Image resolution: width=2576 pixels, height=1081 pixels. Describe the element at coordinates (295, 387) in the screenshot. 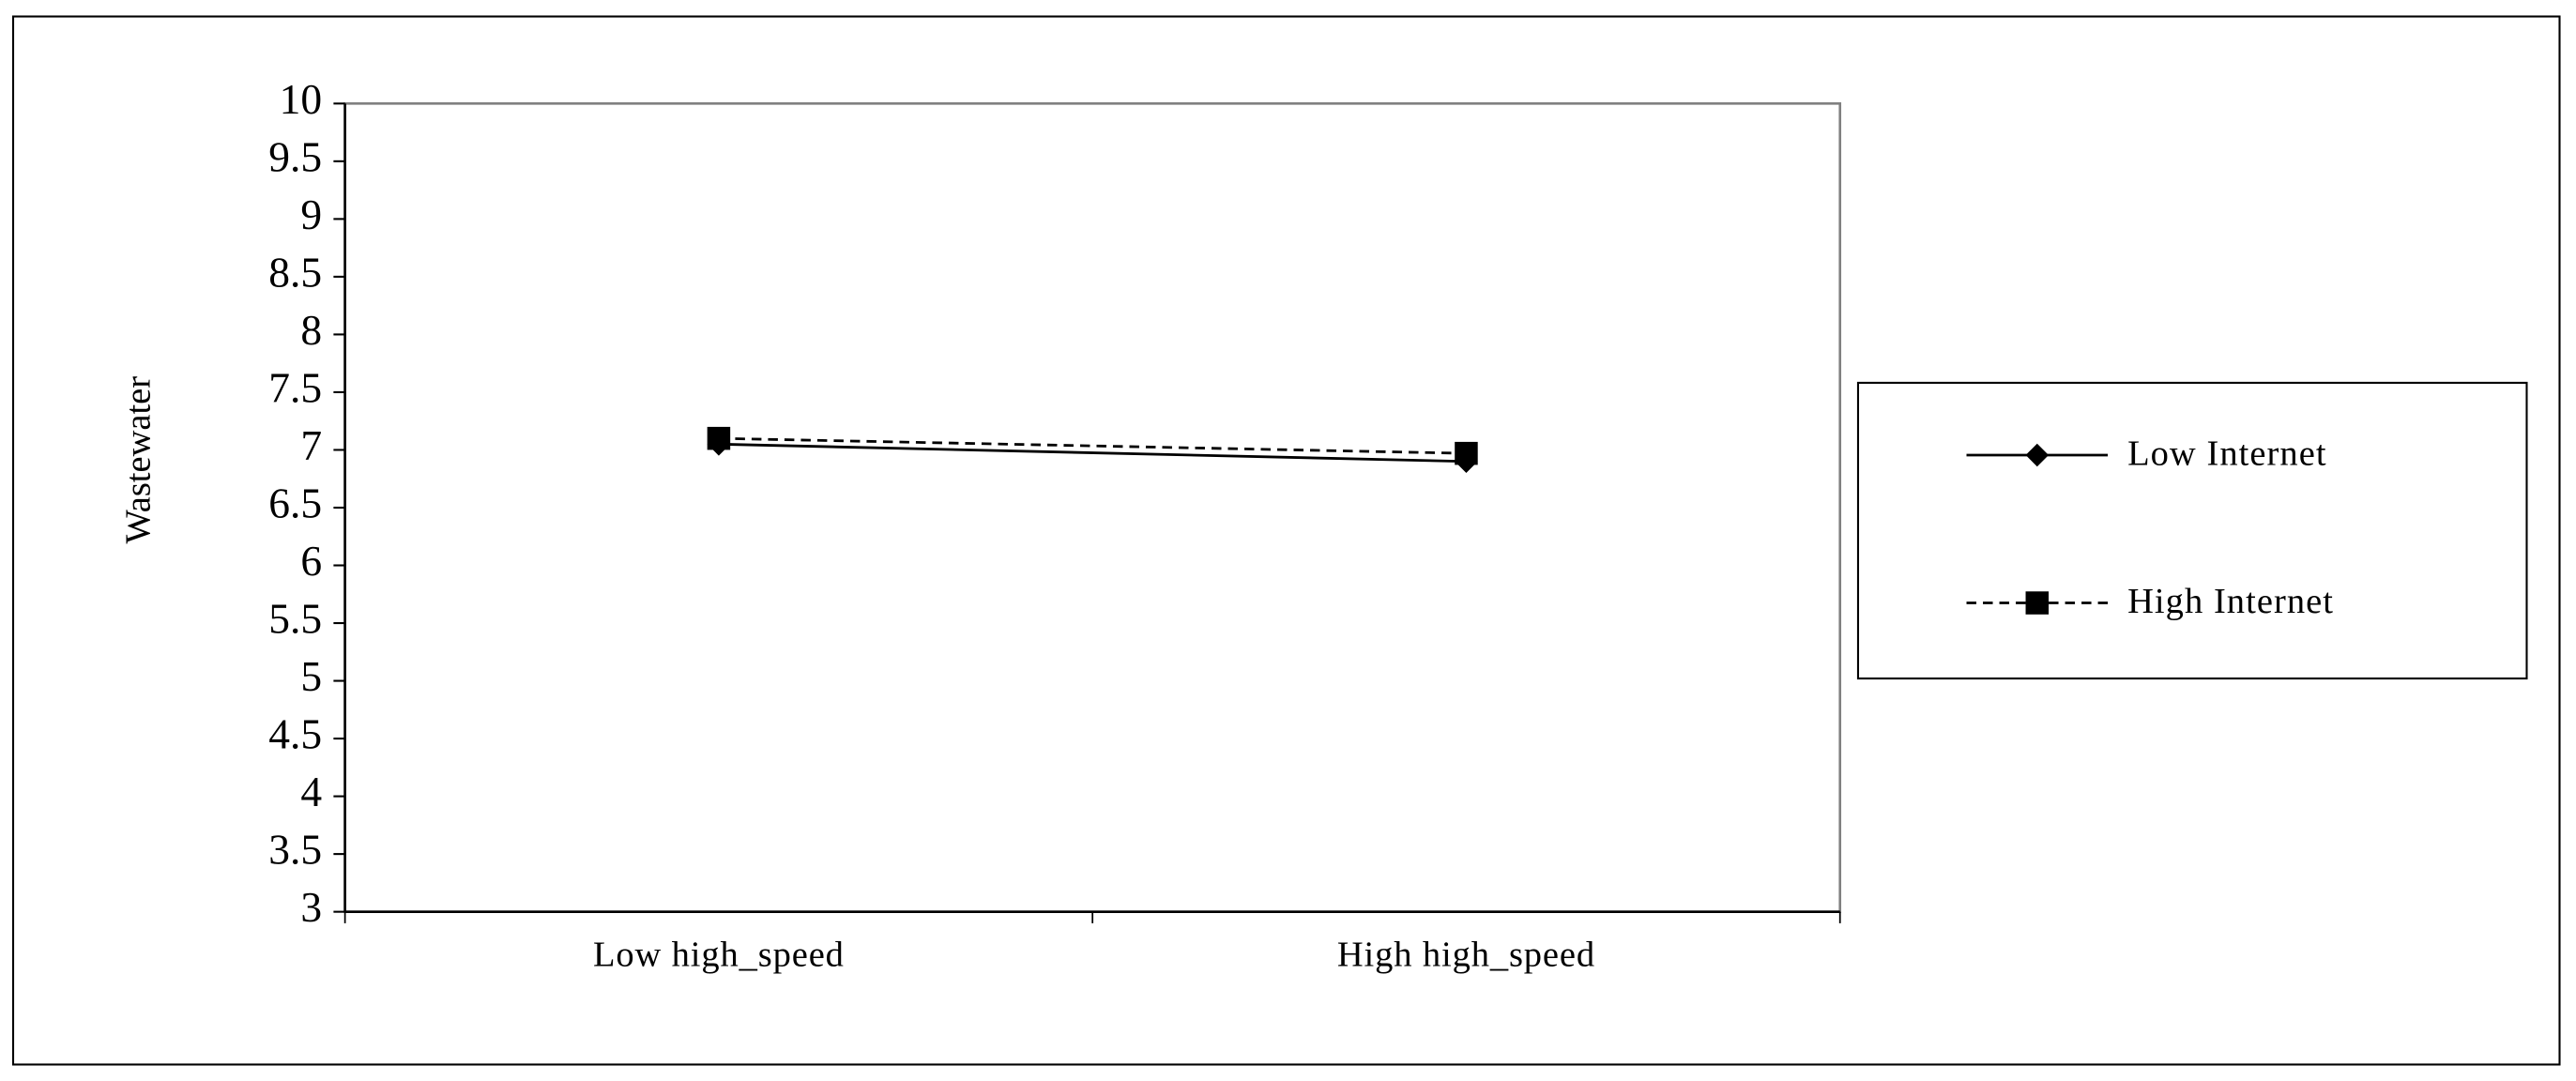

I see `y-tick-label: 7.5` at that location.